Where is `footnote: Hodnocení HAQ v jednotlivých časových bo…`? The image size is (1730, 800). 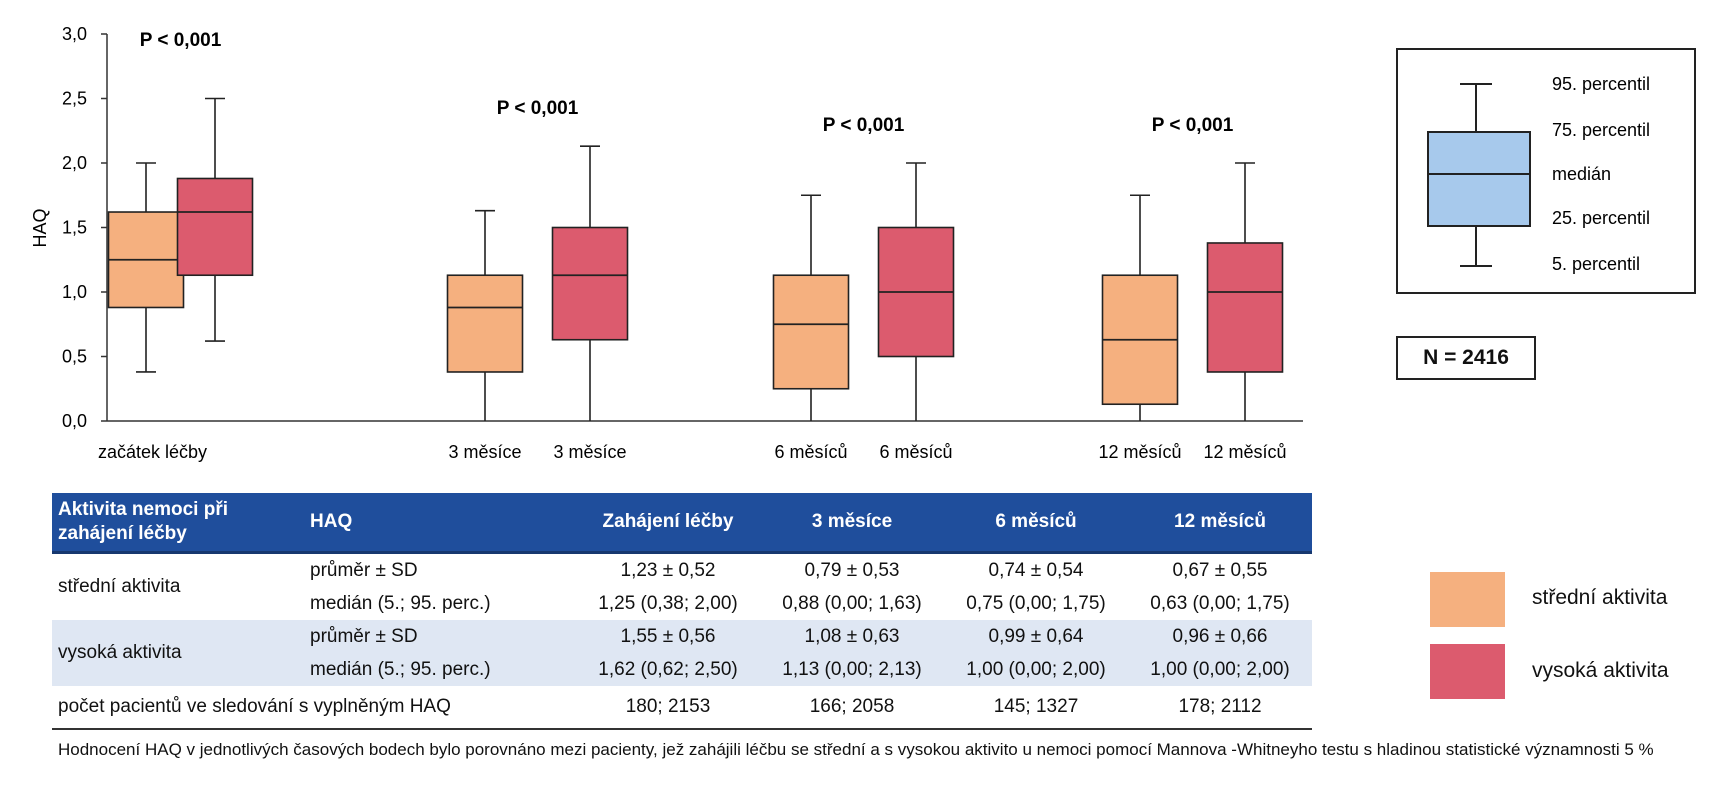
footnote: Hodnocení HAQ v jednotlivých časových bo… is located at coordinates (856, 749).